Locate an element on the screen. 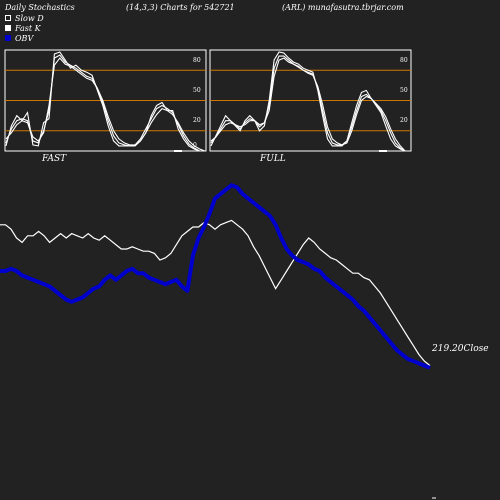 This screenshot has width=500, height=500. full-panel-label: FULL is located at coordinates (272, 159).